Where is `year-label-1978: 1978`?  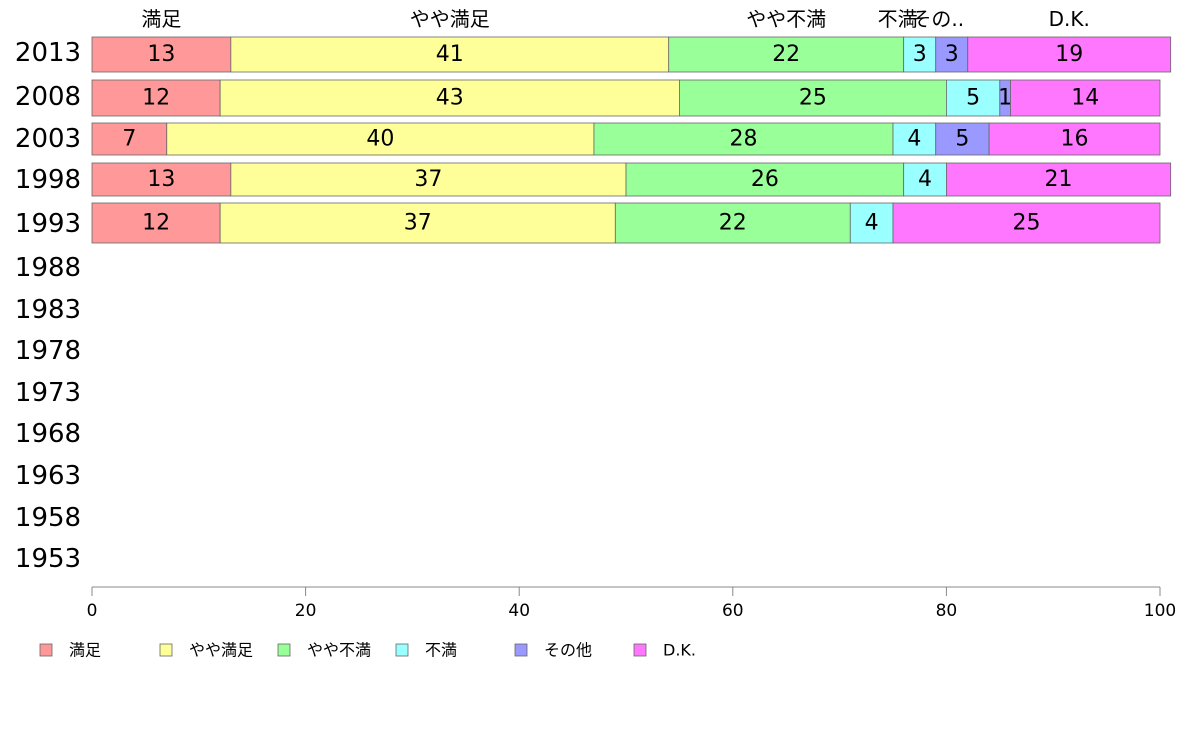 year-label-1978: 1978 is located at coordinates (48, 351).